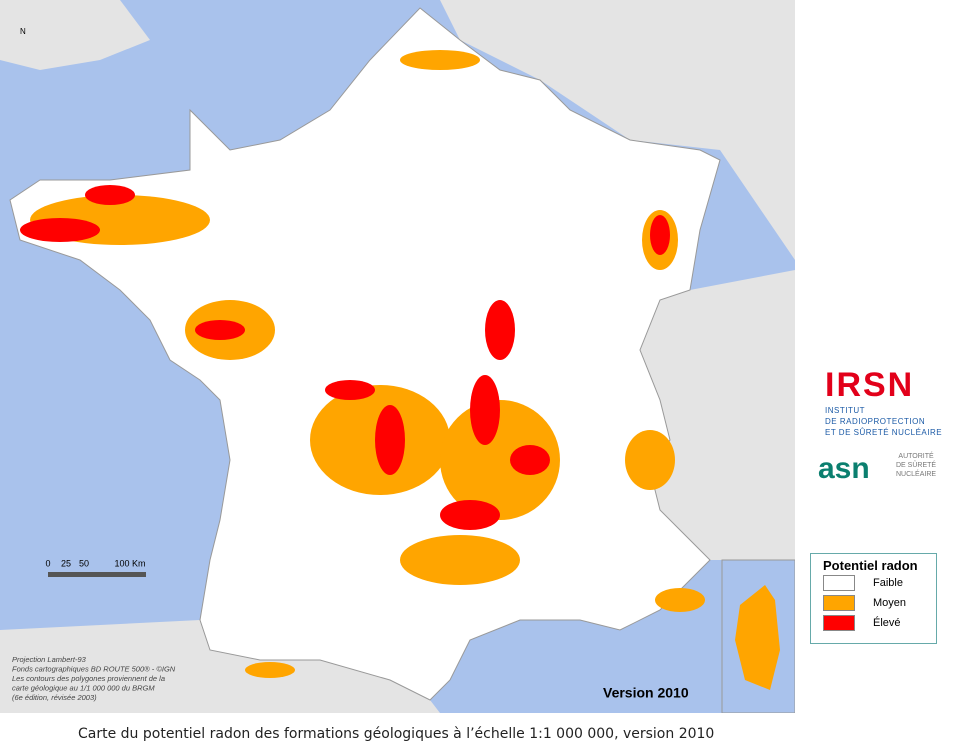 The height and width of the screenshot is (753, 960). What do you see at coordinates (717, 415) in the screenshot?
I see `neighbours-e` at bounding box center [717, 415].